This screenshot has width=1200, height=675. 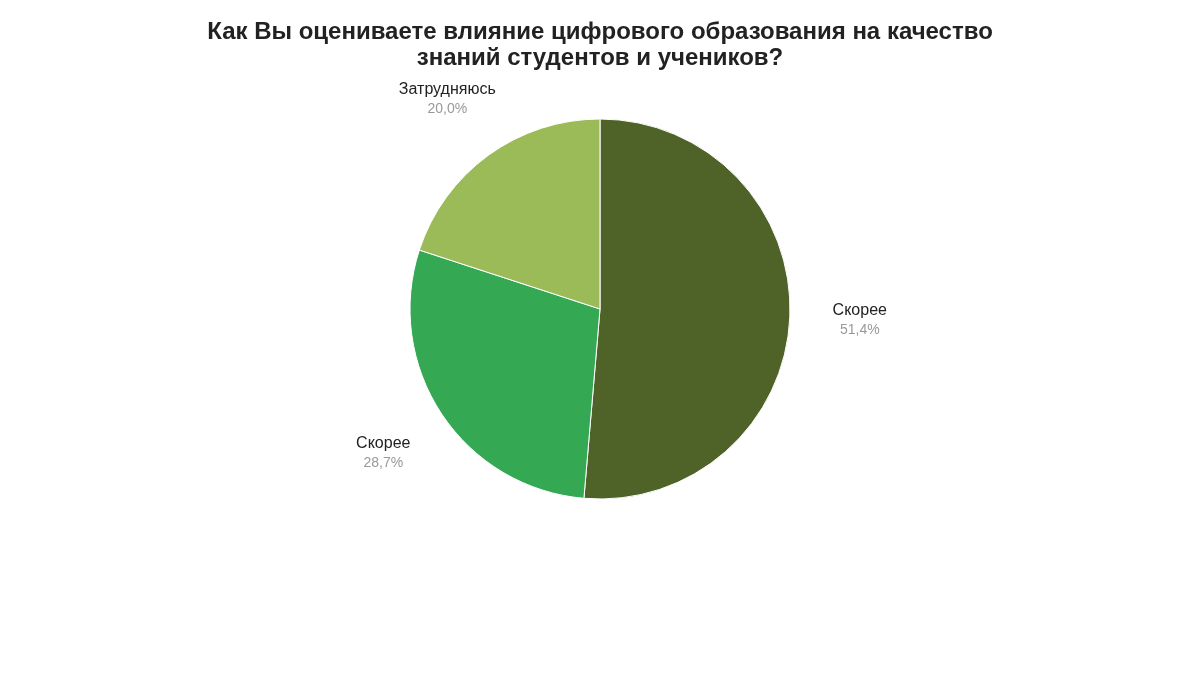 What do you see at coordinates (600, 43) in the screenshot?
I see `chart-title: Как Вы оцениваете влияние цифрового образования на качество знаний студентов и учеников?` at bounding box center [600, 43].